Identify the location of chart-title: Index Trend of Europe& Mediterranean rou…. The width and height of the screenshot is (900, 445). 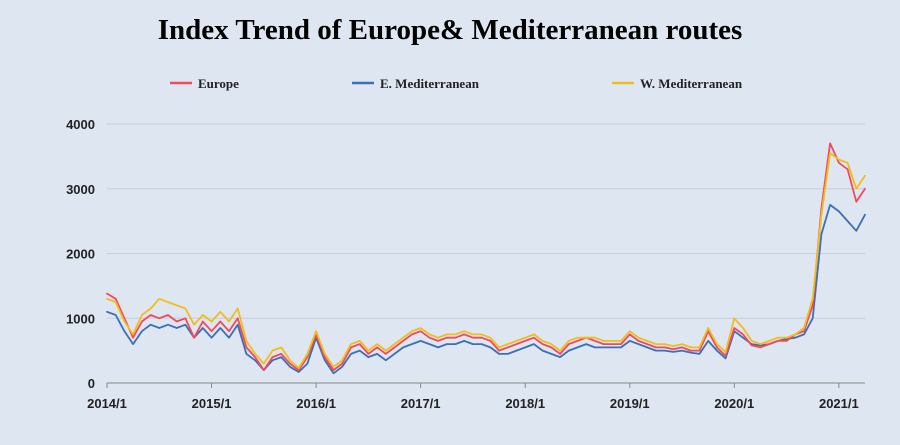
(450, 30).